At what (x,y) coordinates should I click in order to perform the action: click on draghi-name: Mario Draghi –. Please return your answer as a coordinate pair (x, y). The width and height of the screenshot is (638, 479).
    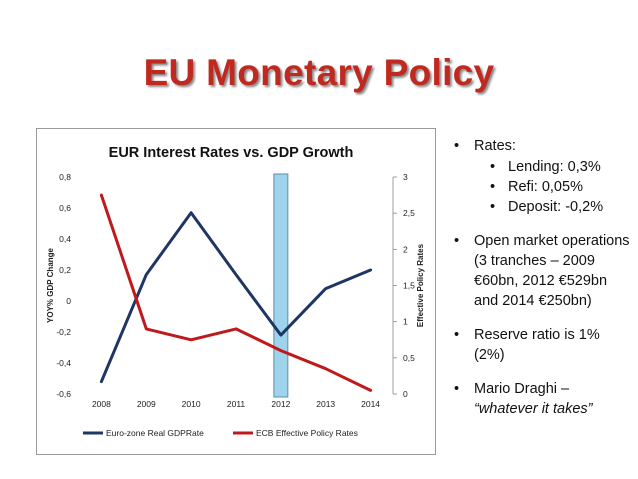
    Looking at the image, I should click on (522, 389).